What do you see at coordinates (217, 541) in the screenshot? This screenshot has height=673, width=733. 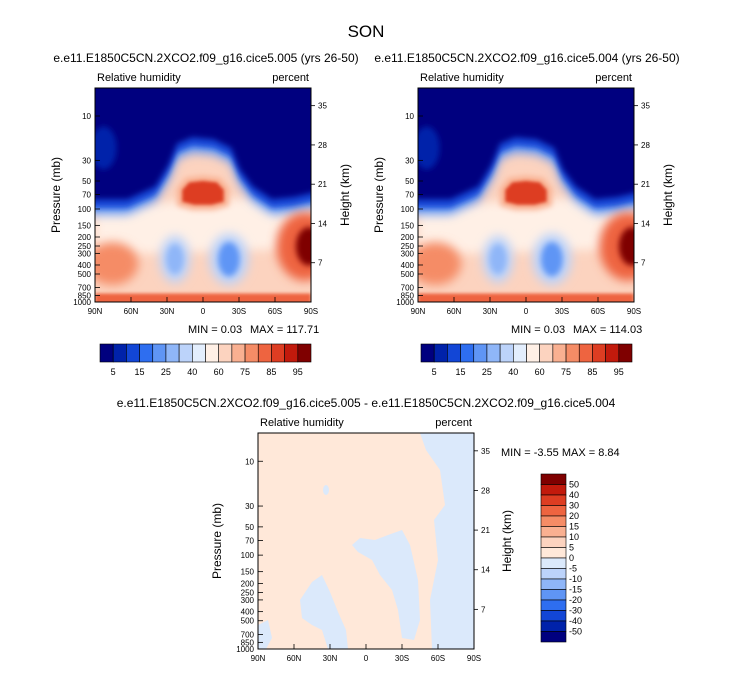 I see `panel-diff-ylabel: Pressure (mb)` at bounding box center [217, 541].